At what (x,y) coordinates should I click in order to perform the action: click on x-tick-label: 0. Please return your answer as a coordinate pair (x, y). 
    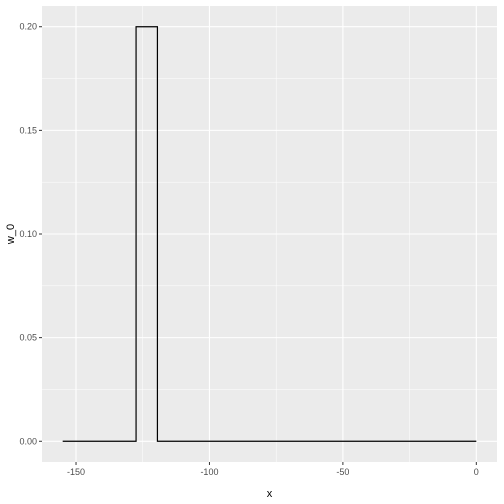
    Looking at the image, I should click on (476, 472).